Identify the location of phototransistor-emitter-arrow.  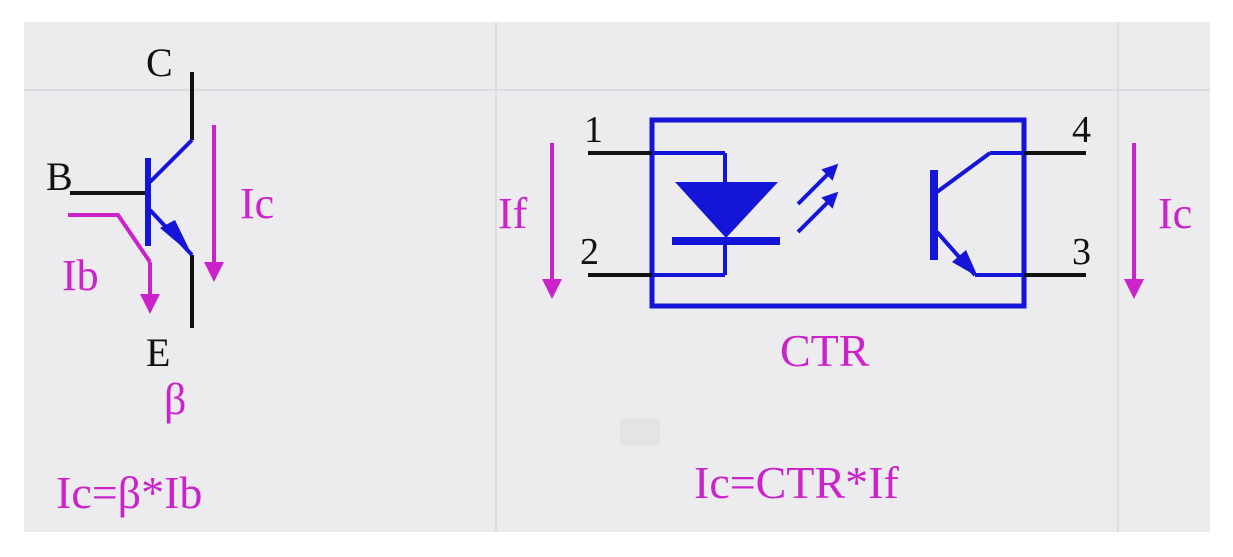
(965, 263).